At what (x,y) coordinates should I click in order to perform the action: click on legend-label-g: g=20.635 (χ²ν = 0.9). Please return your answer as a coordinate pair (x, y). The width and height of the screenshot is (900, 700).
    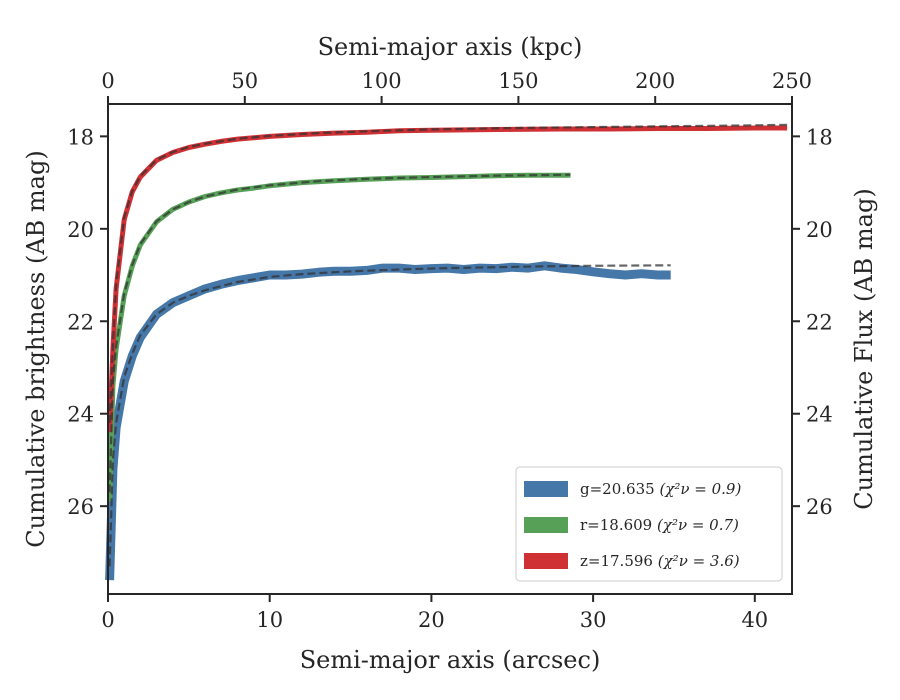
    Looking at the image, I should click on (660, 489).